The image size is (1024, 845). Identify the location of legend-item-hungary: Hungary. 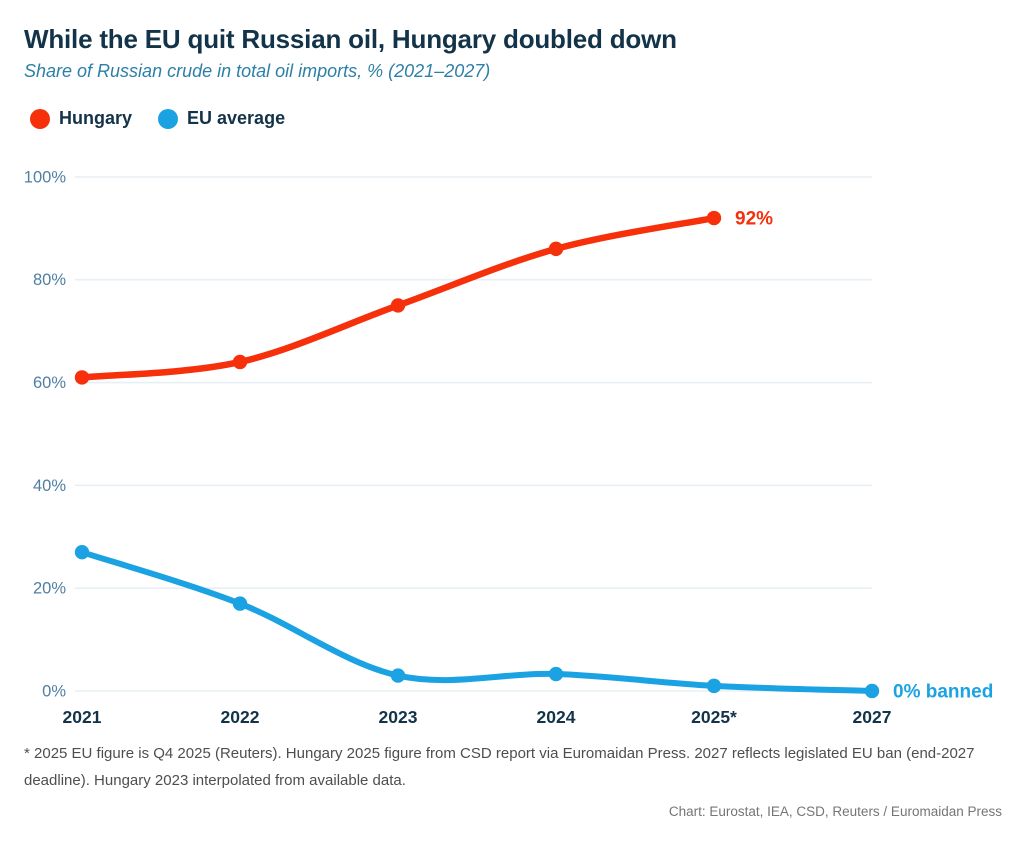
(81, 118).